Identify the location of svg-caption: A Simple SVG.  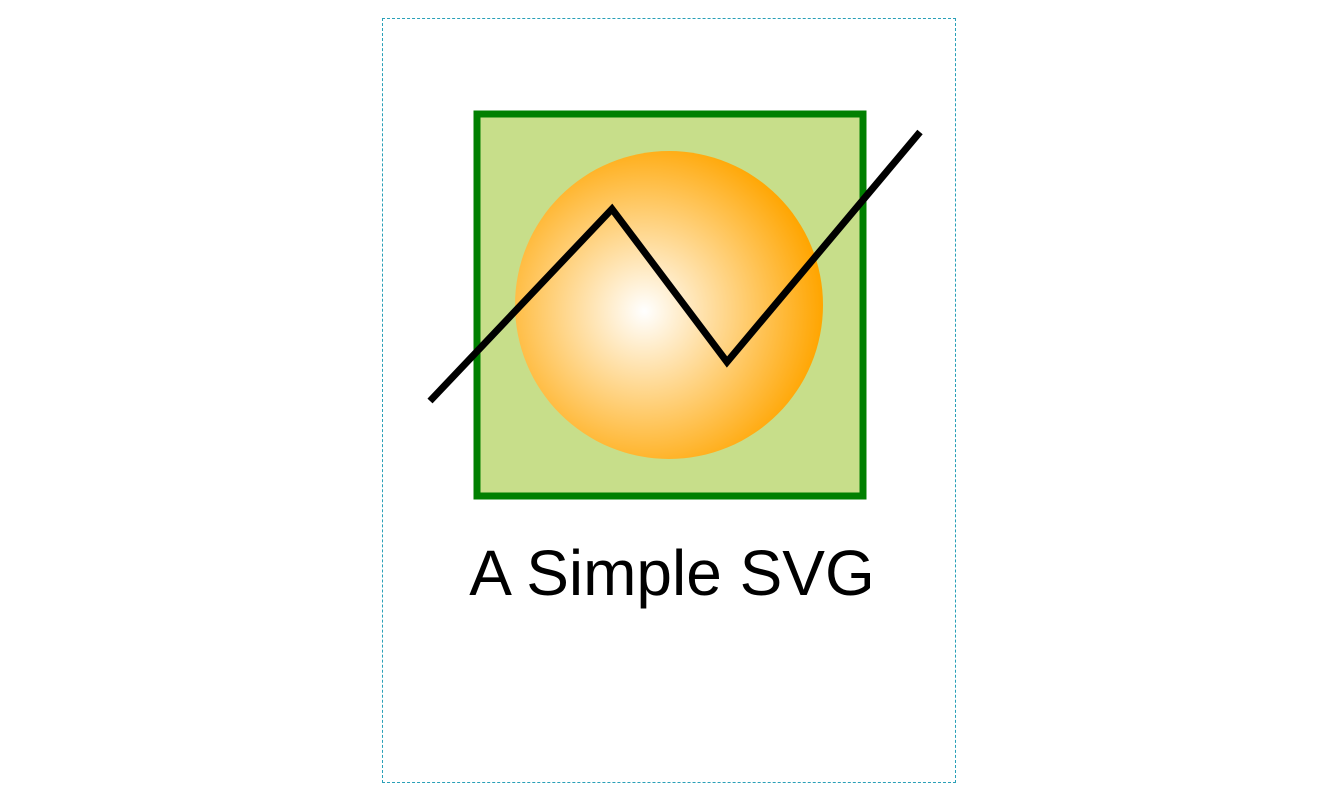
(672, 573).